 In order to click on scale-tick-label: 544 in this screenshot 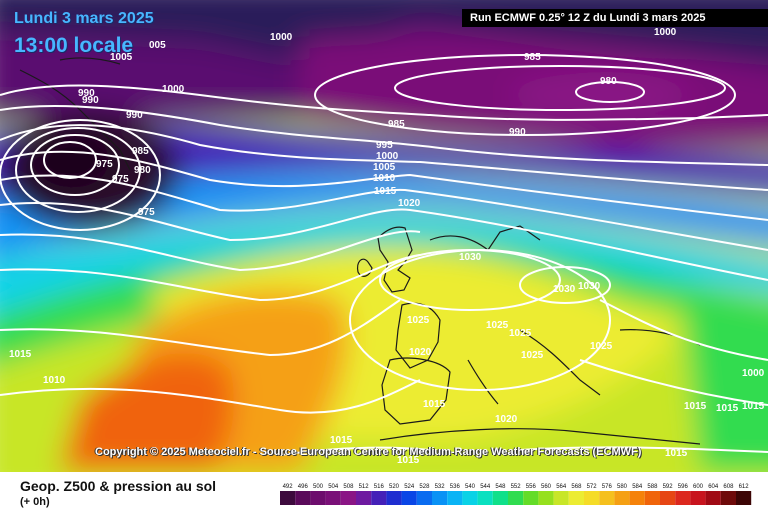, I will do `click(485, 487)`.